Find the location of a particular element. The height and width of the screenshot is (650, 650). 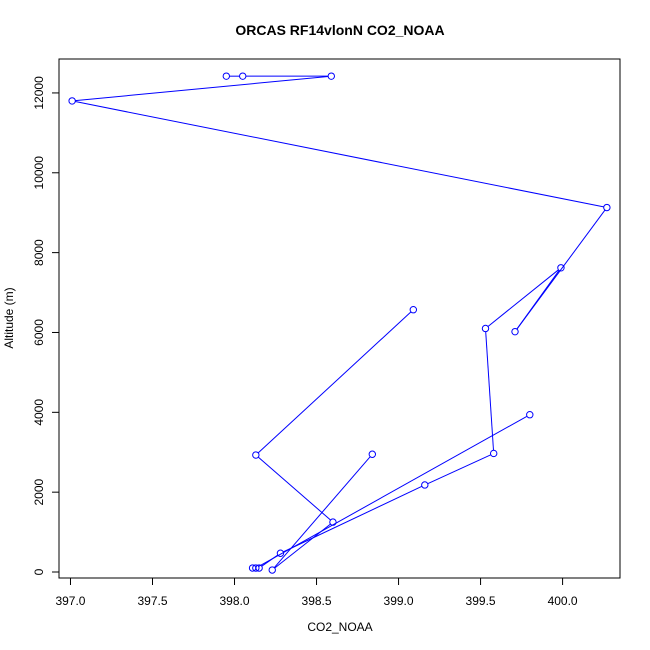

x-axis: 397.0 397.5 398.0 398.5 399.0 399.5 400.0 is located at coordinates (316, 592).